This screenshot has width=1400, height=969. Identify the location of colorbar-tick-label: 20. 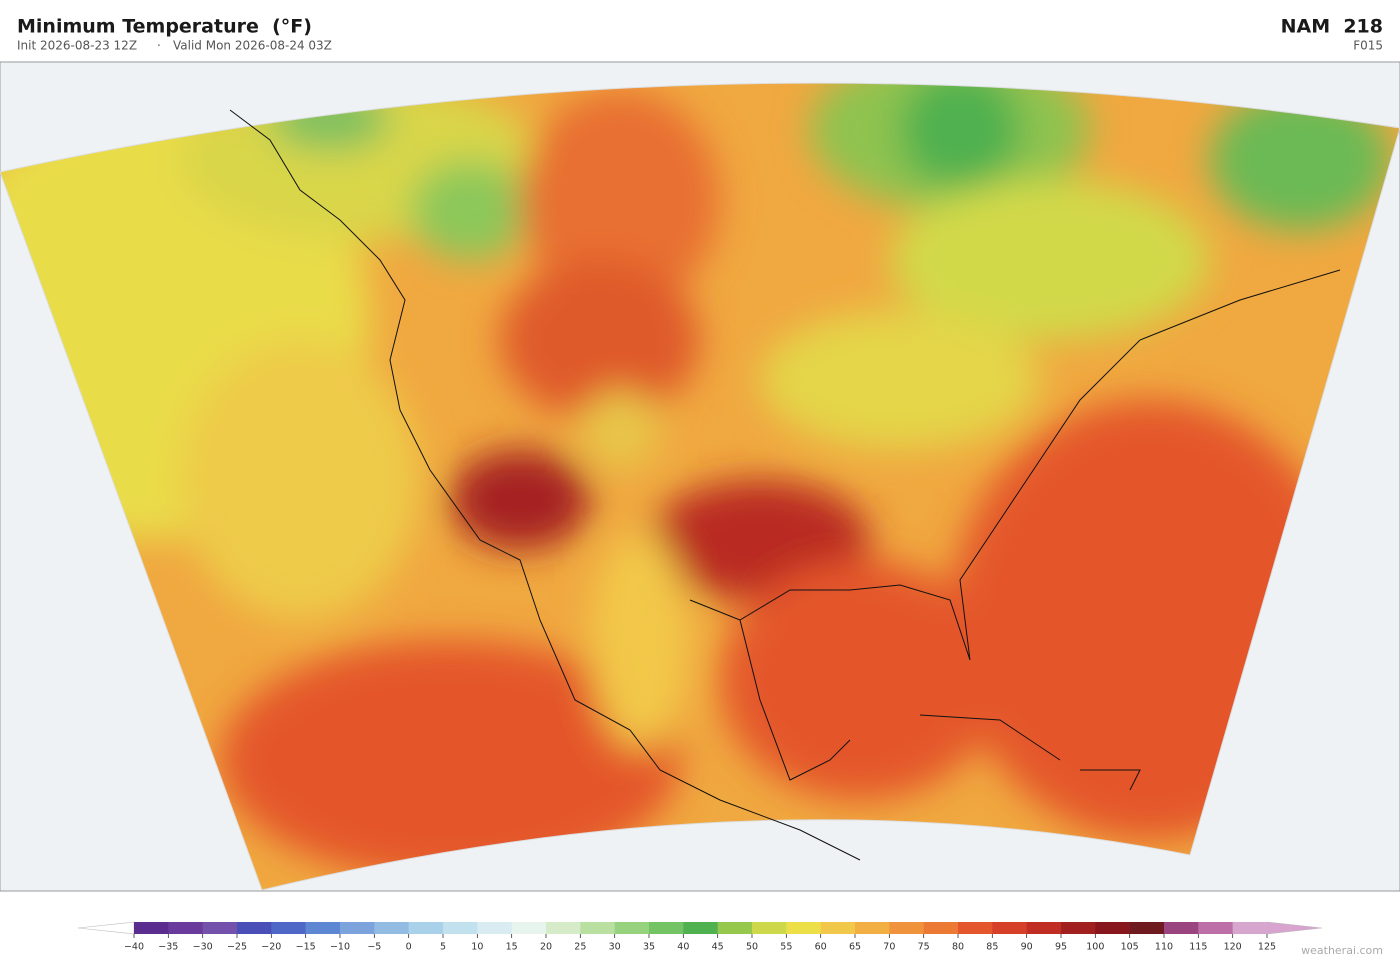
(546, 947).